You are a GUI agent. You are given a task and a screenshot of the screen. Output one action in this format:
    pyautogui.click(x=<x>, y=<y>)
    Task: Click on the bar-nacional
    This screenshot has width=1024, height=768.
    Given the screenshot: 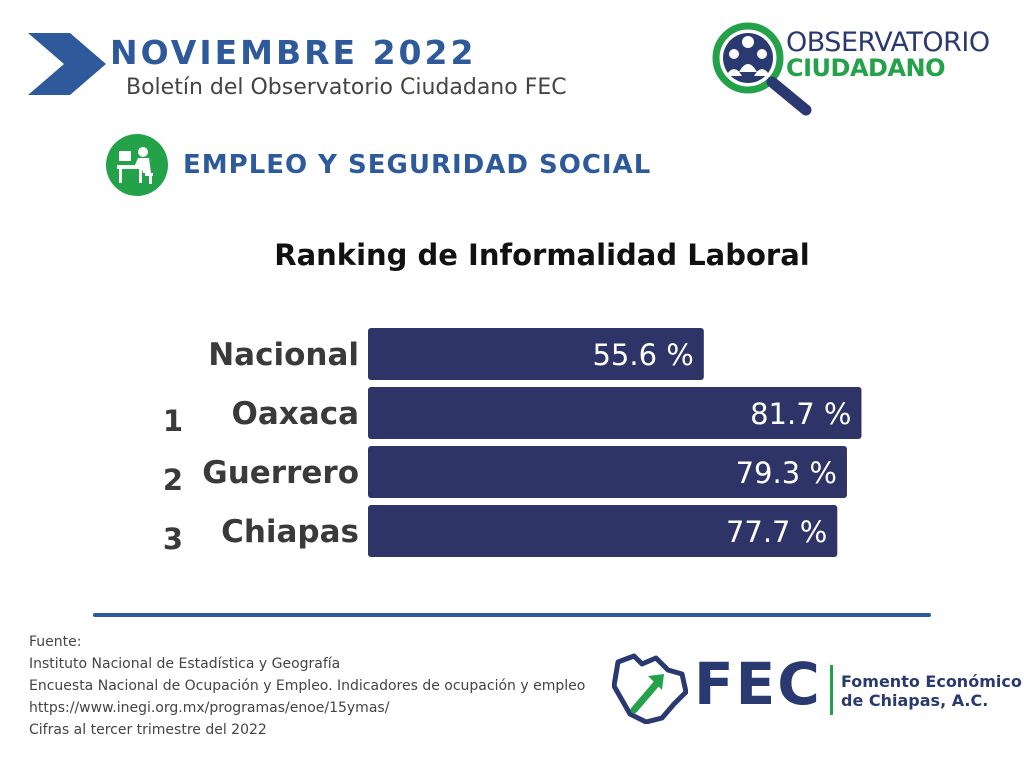 What is the action you would take?
    pyautogui.click(x=536, y=354)
    